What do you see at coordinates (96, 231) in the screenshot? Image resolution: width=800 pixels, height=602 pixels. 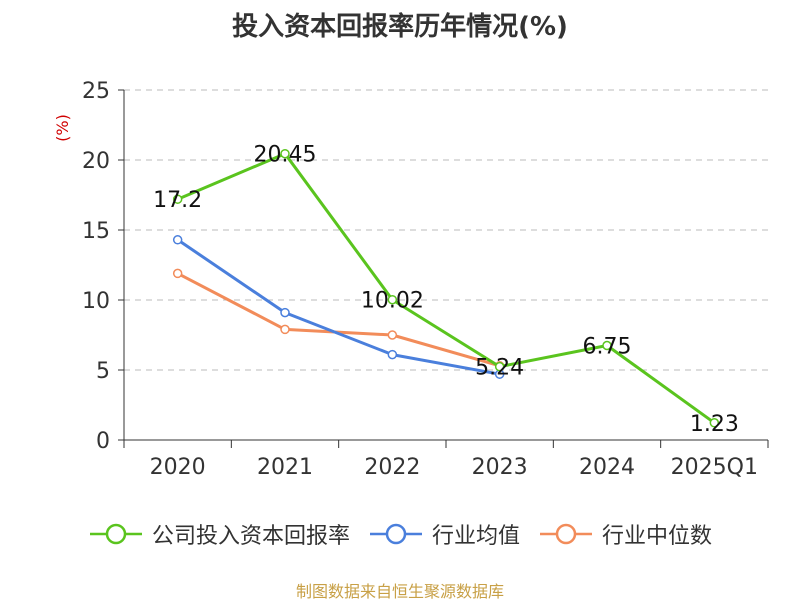 I see `y-tick-label: 15` at bounding box center [96, 231].